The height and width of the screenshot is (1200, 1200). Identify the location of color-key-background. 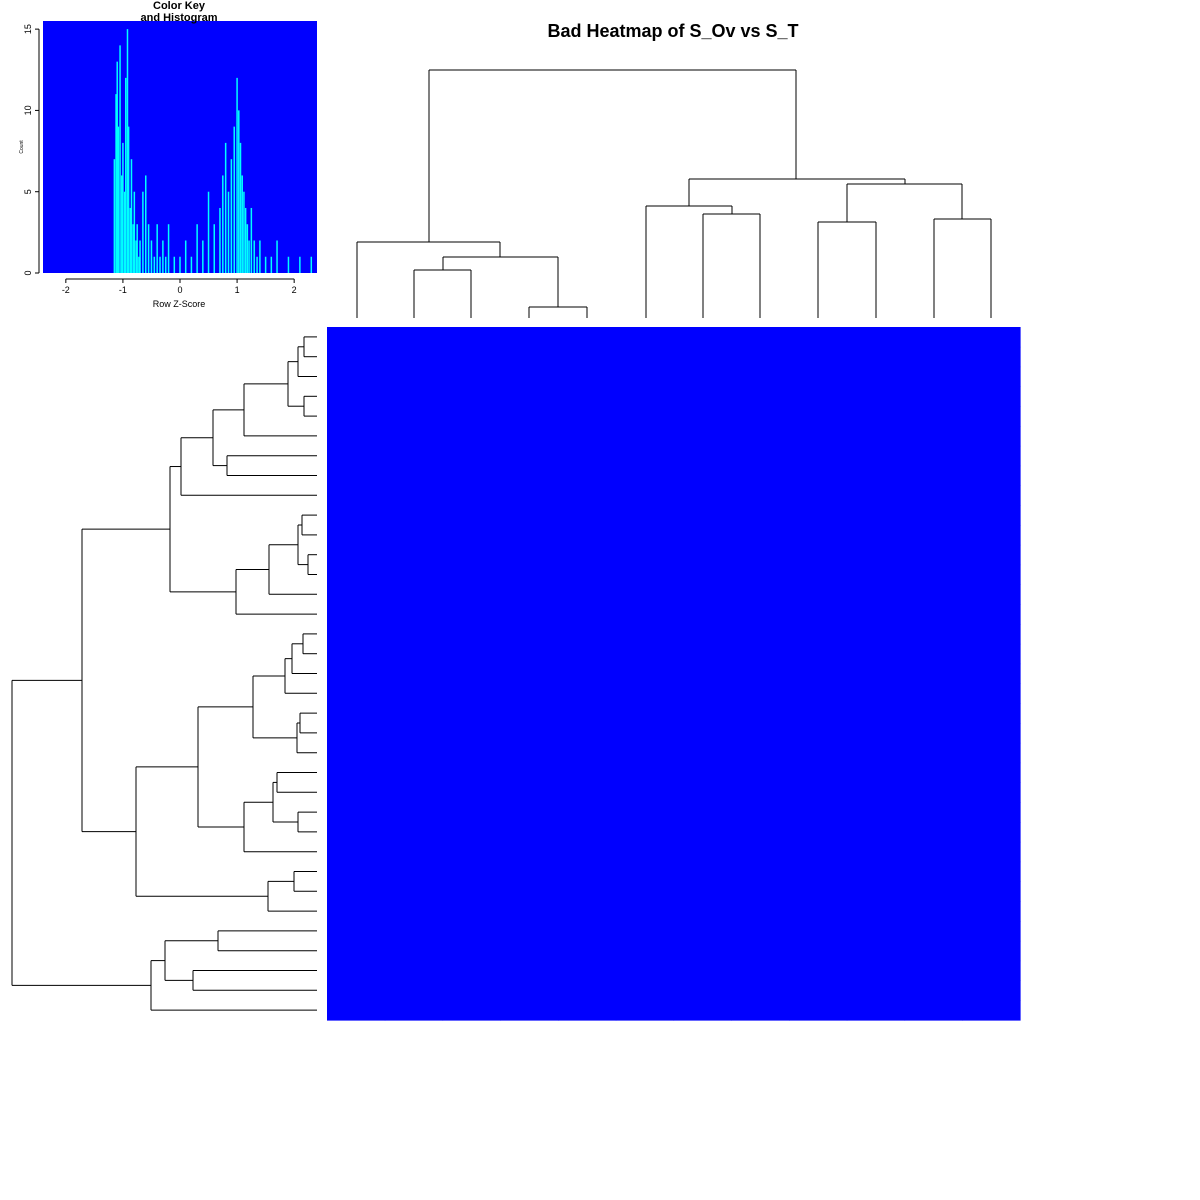
(180, 147).